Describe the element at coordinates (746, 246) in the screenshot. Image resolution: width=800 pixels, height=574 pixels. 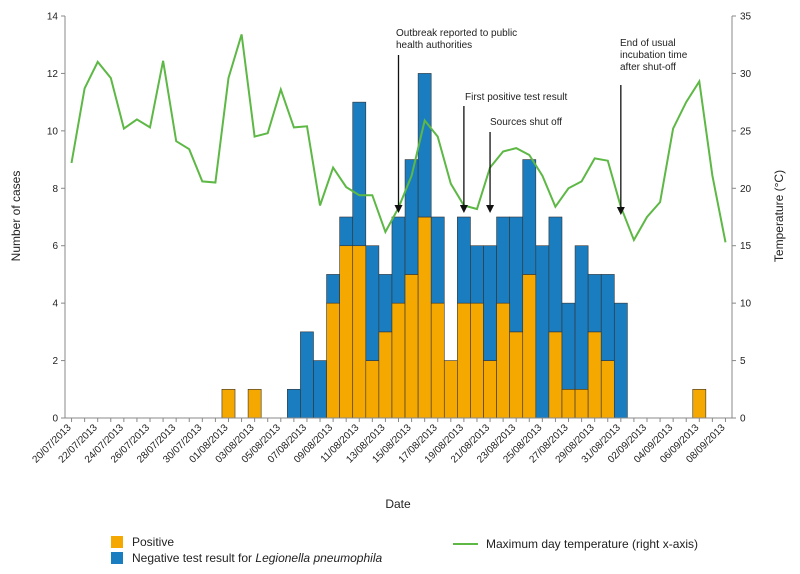
I see `y2-tick-label: 15` at that location.